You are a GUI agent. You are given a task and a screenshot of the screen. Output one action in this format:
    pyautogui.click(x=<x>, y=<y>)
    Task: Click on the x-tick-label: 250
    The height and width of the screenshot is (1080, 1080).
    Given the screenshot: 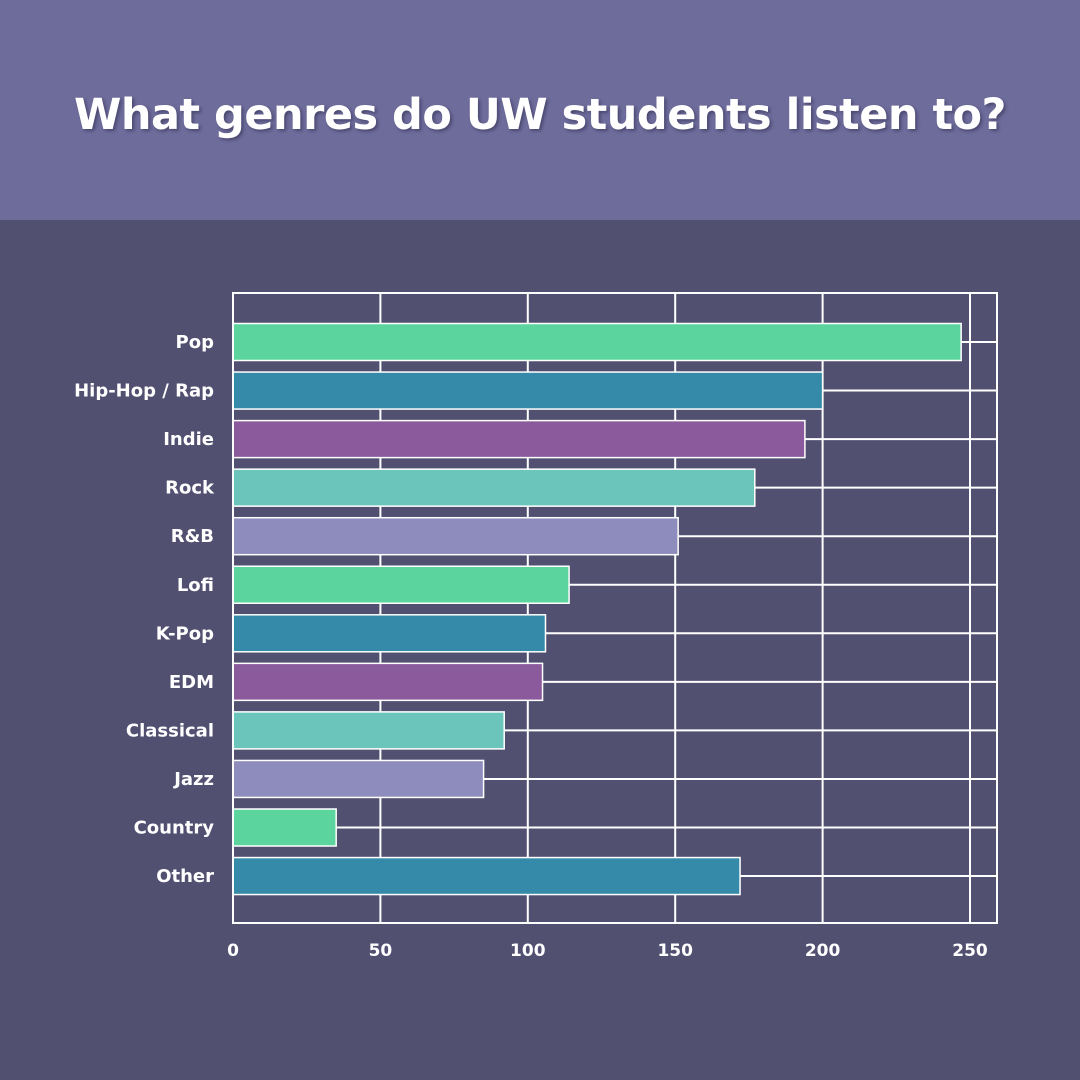 What is the action you would take?
    pyautogui.click(x=970, y=951)
    